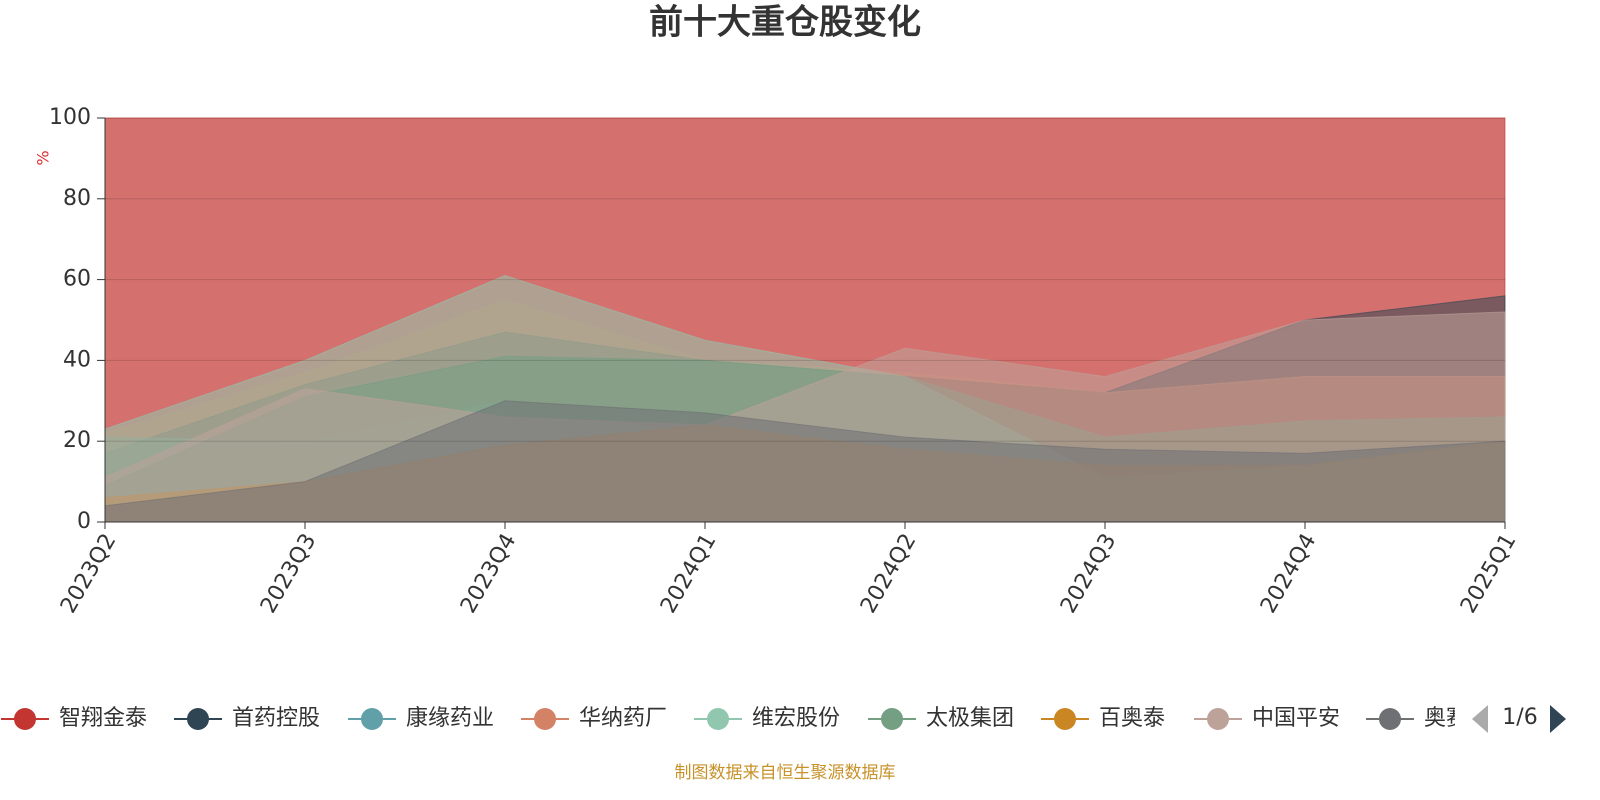 The height and width of the screenshot is (800, 1600). Describe the element at coordinates (1480, 719) in the screenshot. I see `legend-prev` at that location.